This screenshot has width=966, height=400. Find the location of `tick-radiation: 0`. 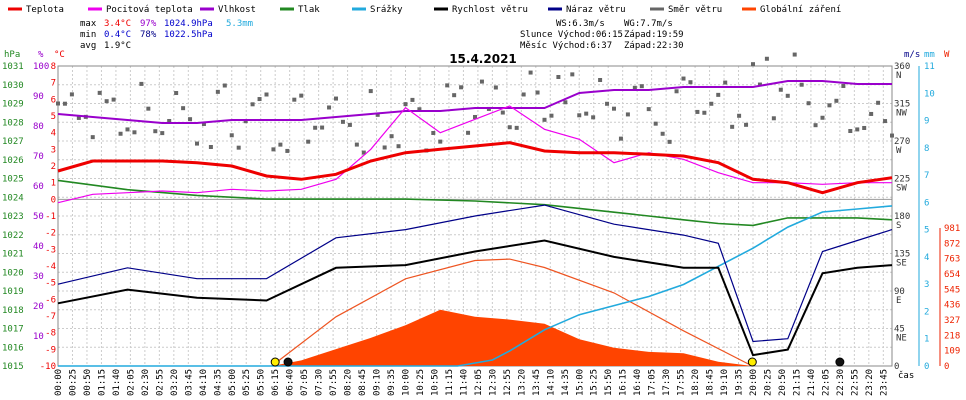

tick-radiation: 0 is located at coordinates (946, 367).